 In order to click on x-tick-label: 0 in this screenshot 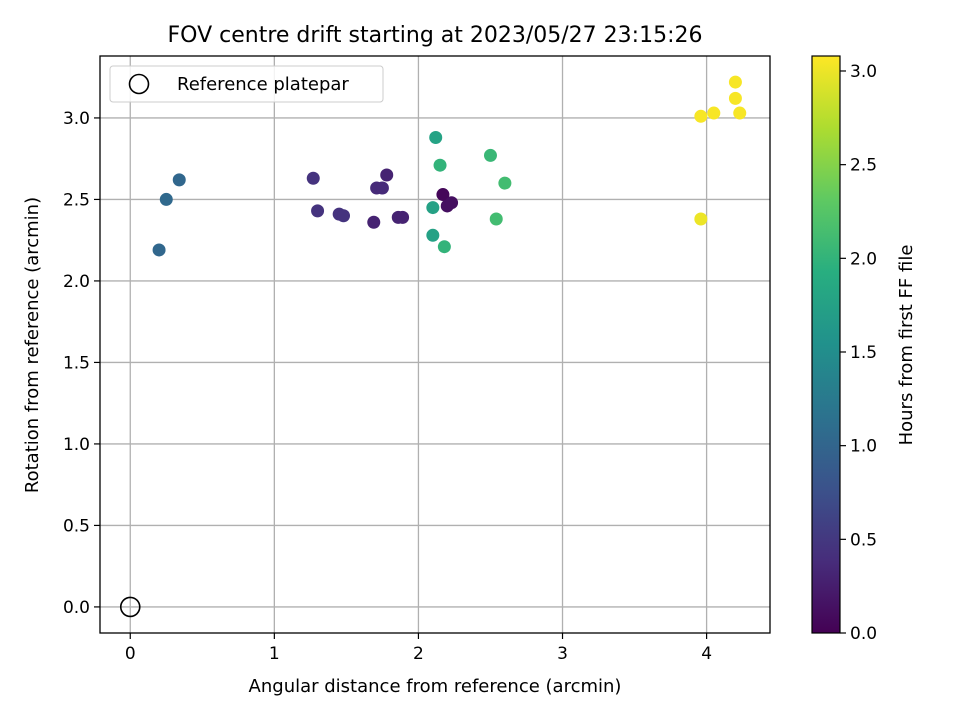, I will do `click(130, 654)`.